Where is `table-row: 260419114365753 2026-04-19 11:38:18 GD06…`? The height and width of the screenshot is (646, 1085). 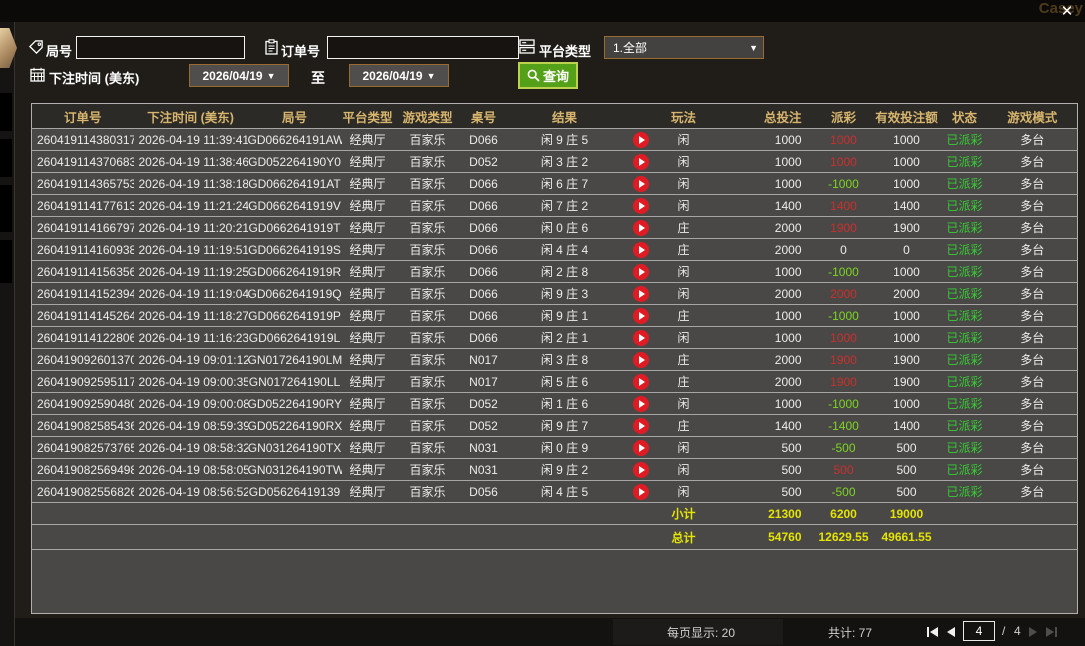
table-row: 260419114365753 2026-04-19 11:38:18 GD06… is located at coordinates (554, 183).